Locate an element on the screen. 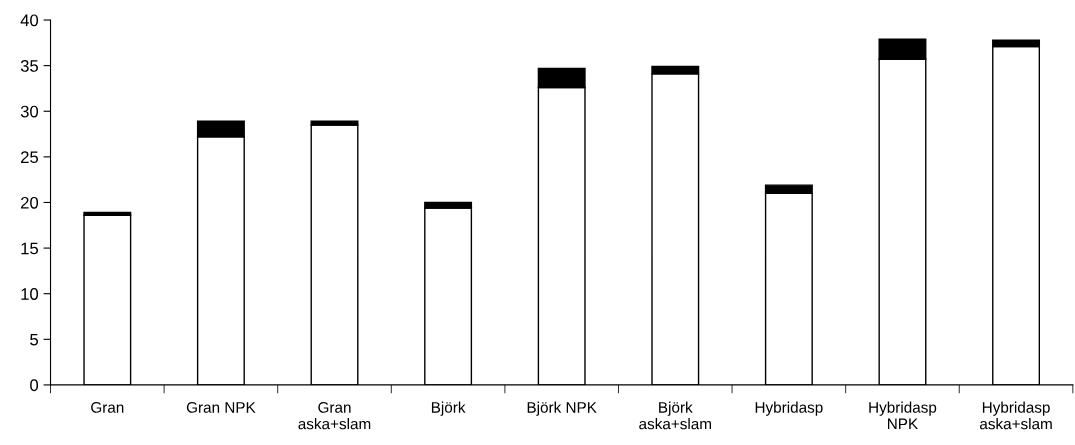  x-tick-label: Björk NPK is located at coordinates (562, 408).